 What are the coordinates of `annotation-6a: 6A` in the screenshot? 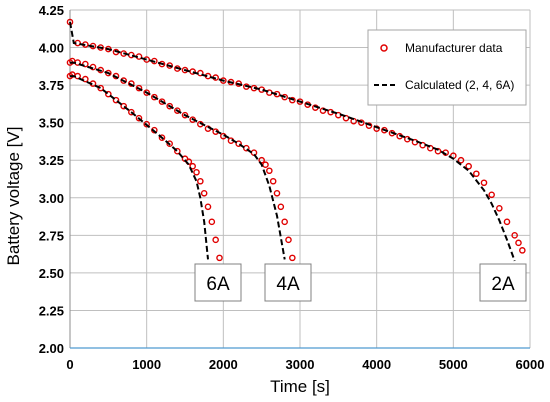 It's located at (218, 282).